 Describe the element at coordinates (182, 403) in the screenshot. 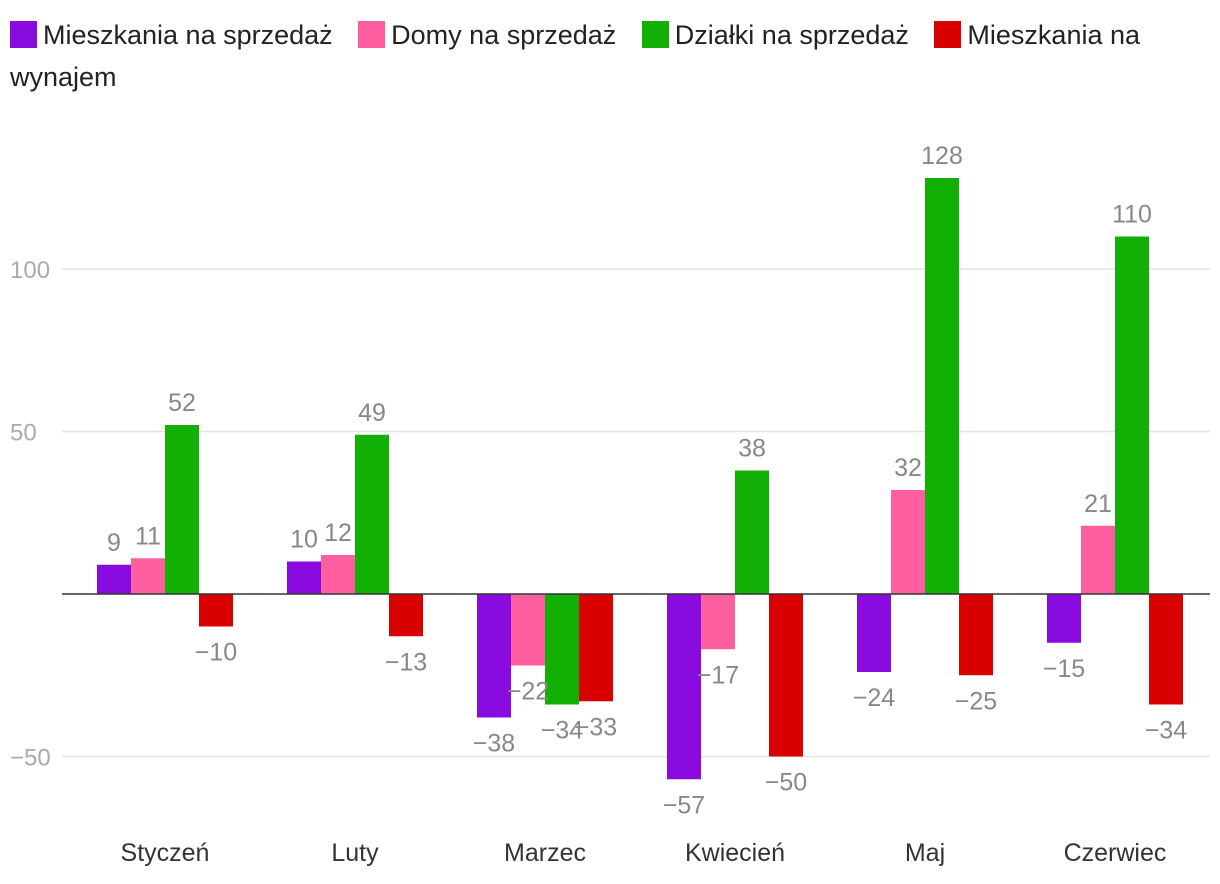

I see `value-label: 52` at that location.